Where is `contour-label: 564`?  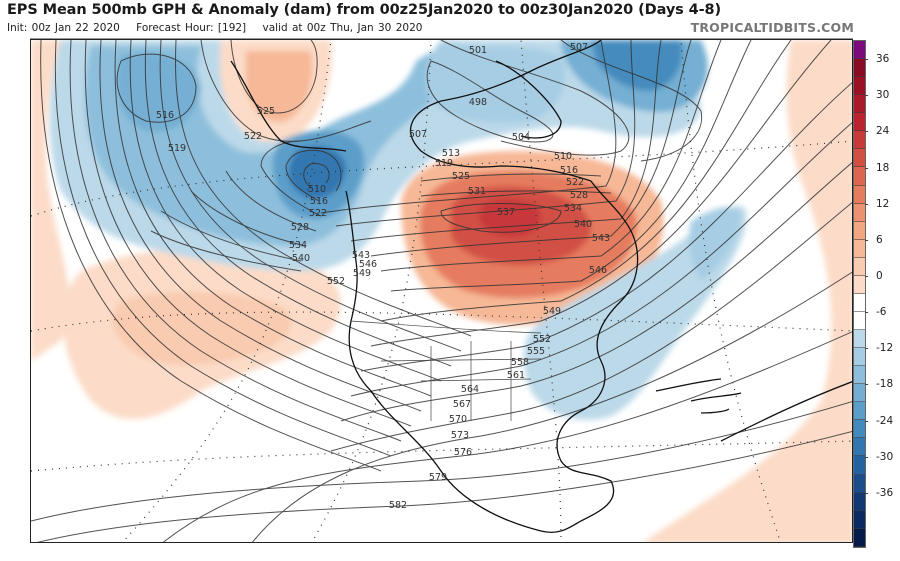
contour-label: 564 is located at coordinates (470, 389).